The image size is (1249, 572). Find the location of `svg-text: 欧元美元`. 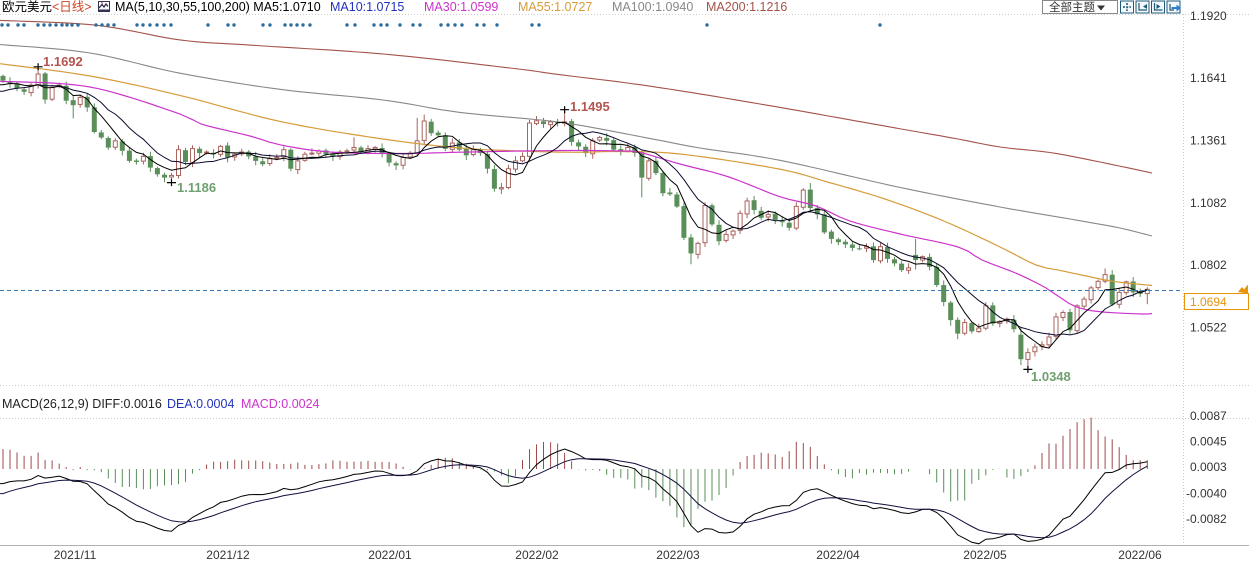

svg-text: 欧元美元 is located at coordinates (27, 7).